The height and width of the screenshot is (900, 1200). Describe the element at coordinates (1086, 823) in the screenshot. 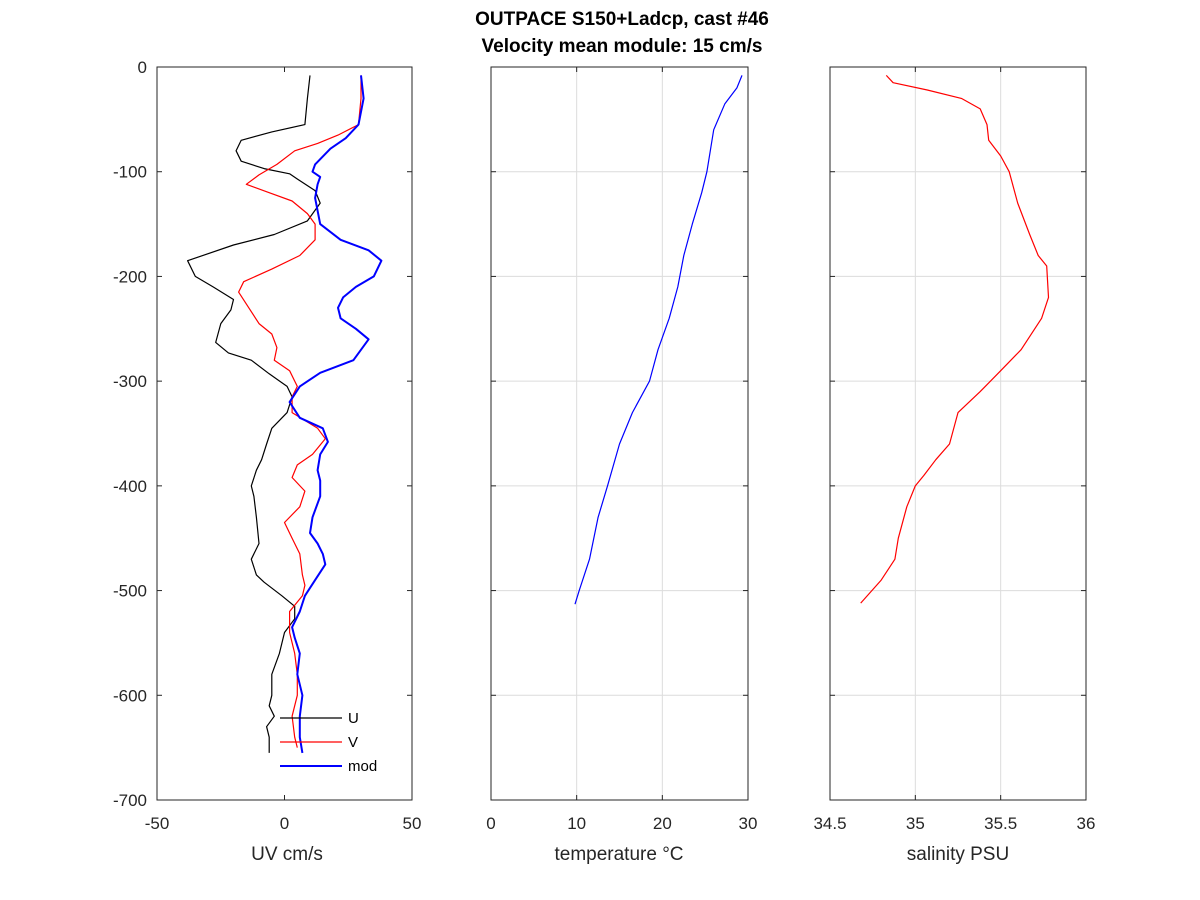

I see `salinity-xtick-label-3: 36` at that location.